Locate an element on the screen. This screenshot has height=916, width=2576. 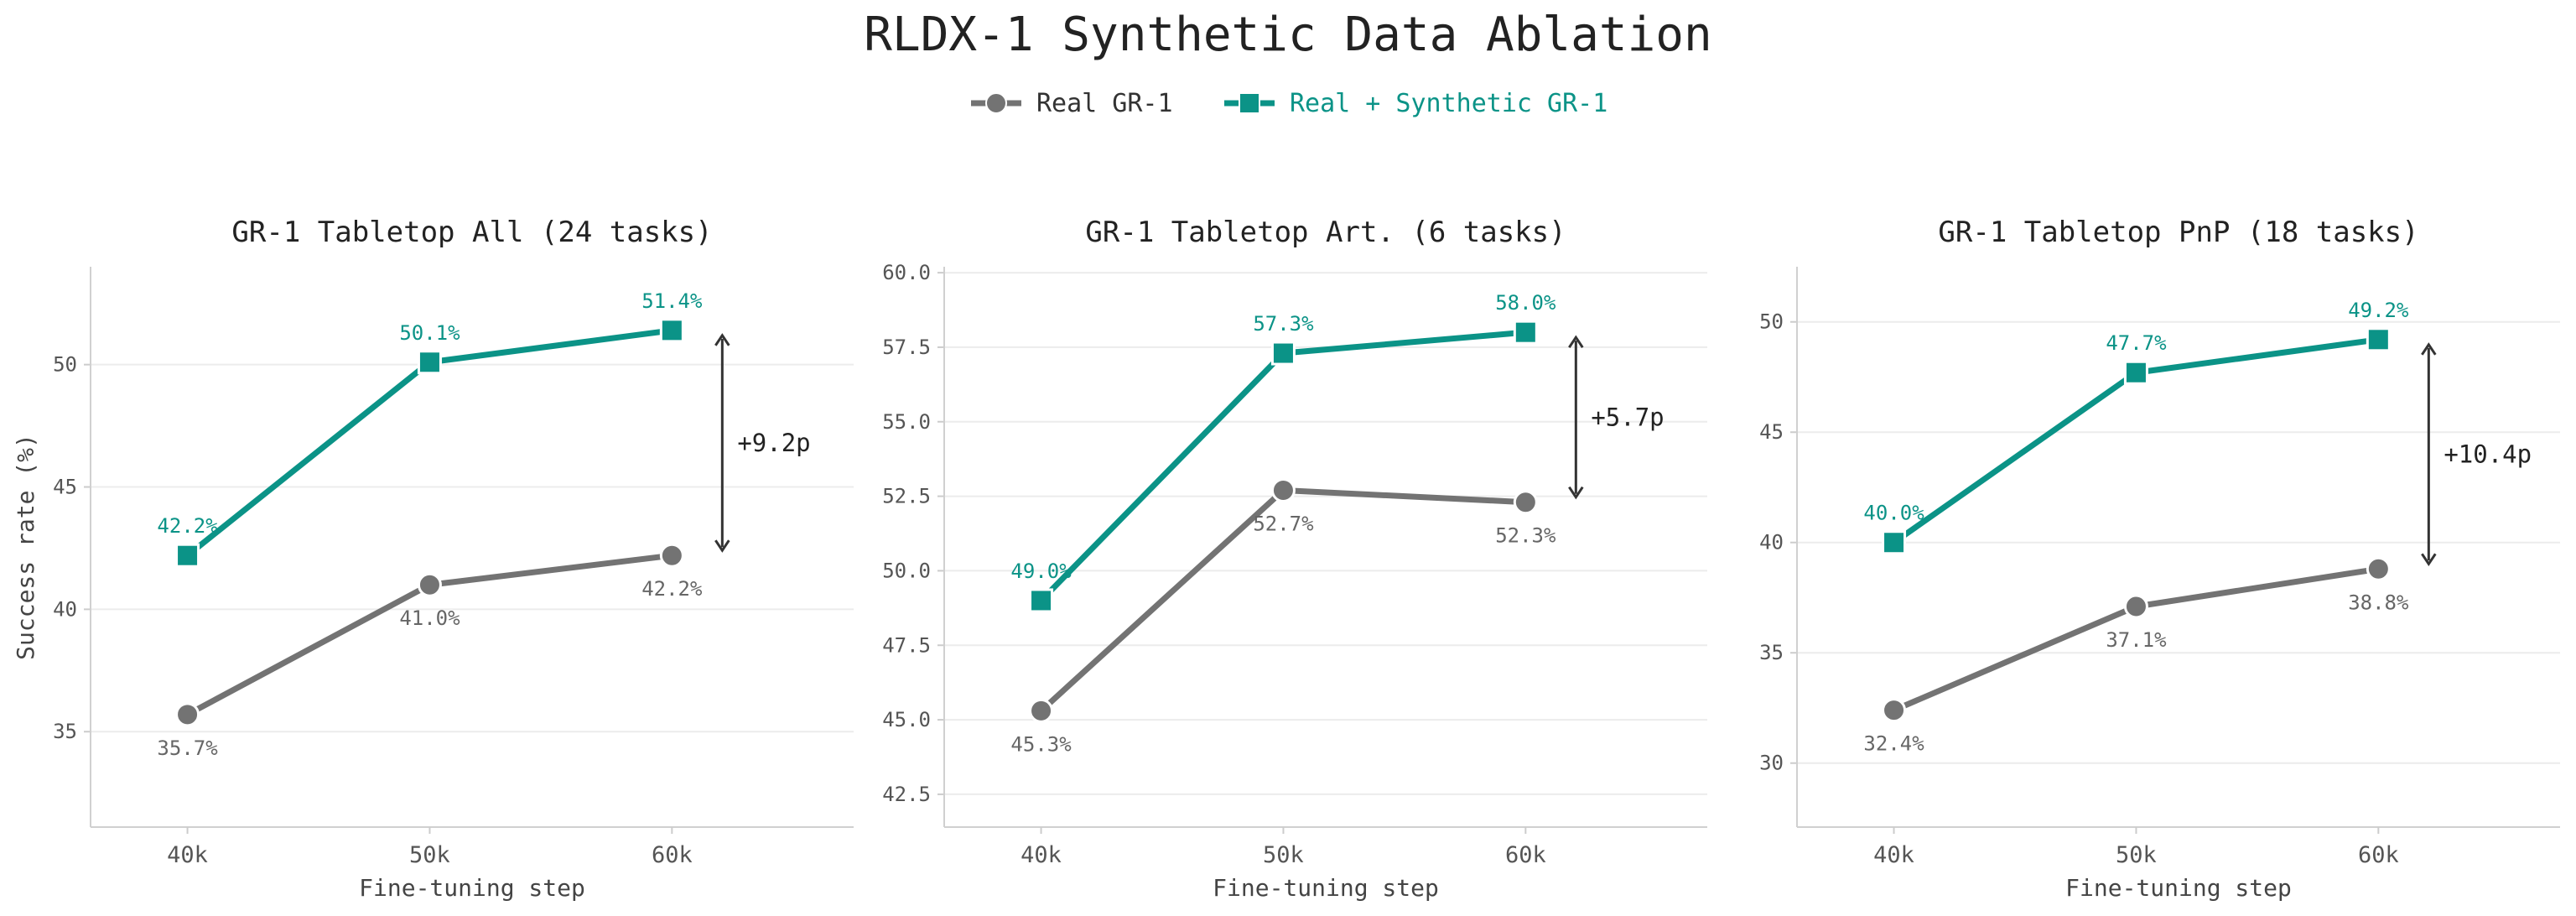
data-label-real: 35.7% is located at coordinates (187, 748).